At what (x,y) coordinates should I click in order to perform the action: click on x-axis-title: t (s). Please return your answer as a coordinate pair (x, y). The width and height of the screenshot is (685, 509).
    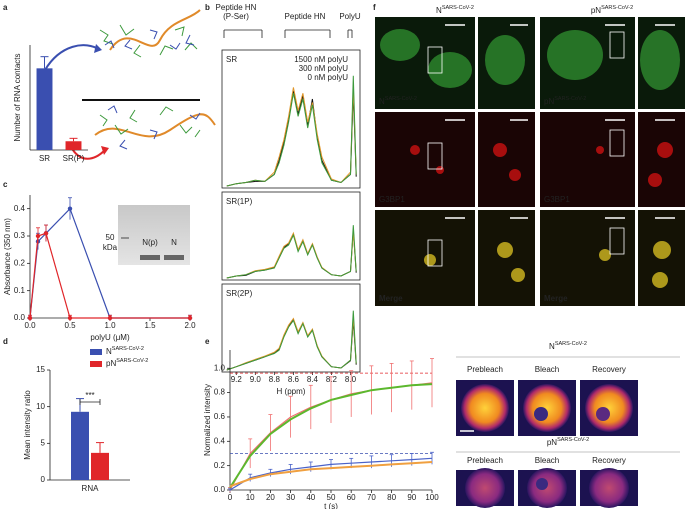
    Looking at the image, I should click on (331, 505).